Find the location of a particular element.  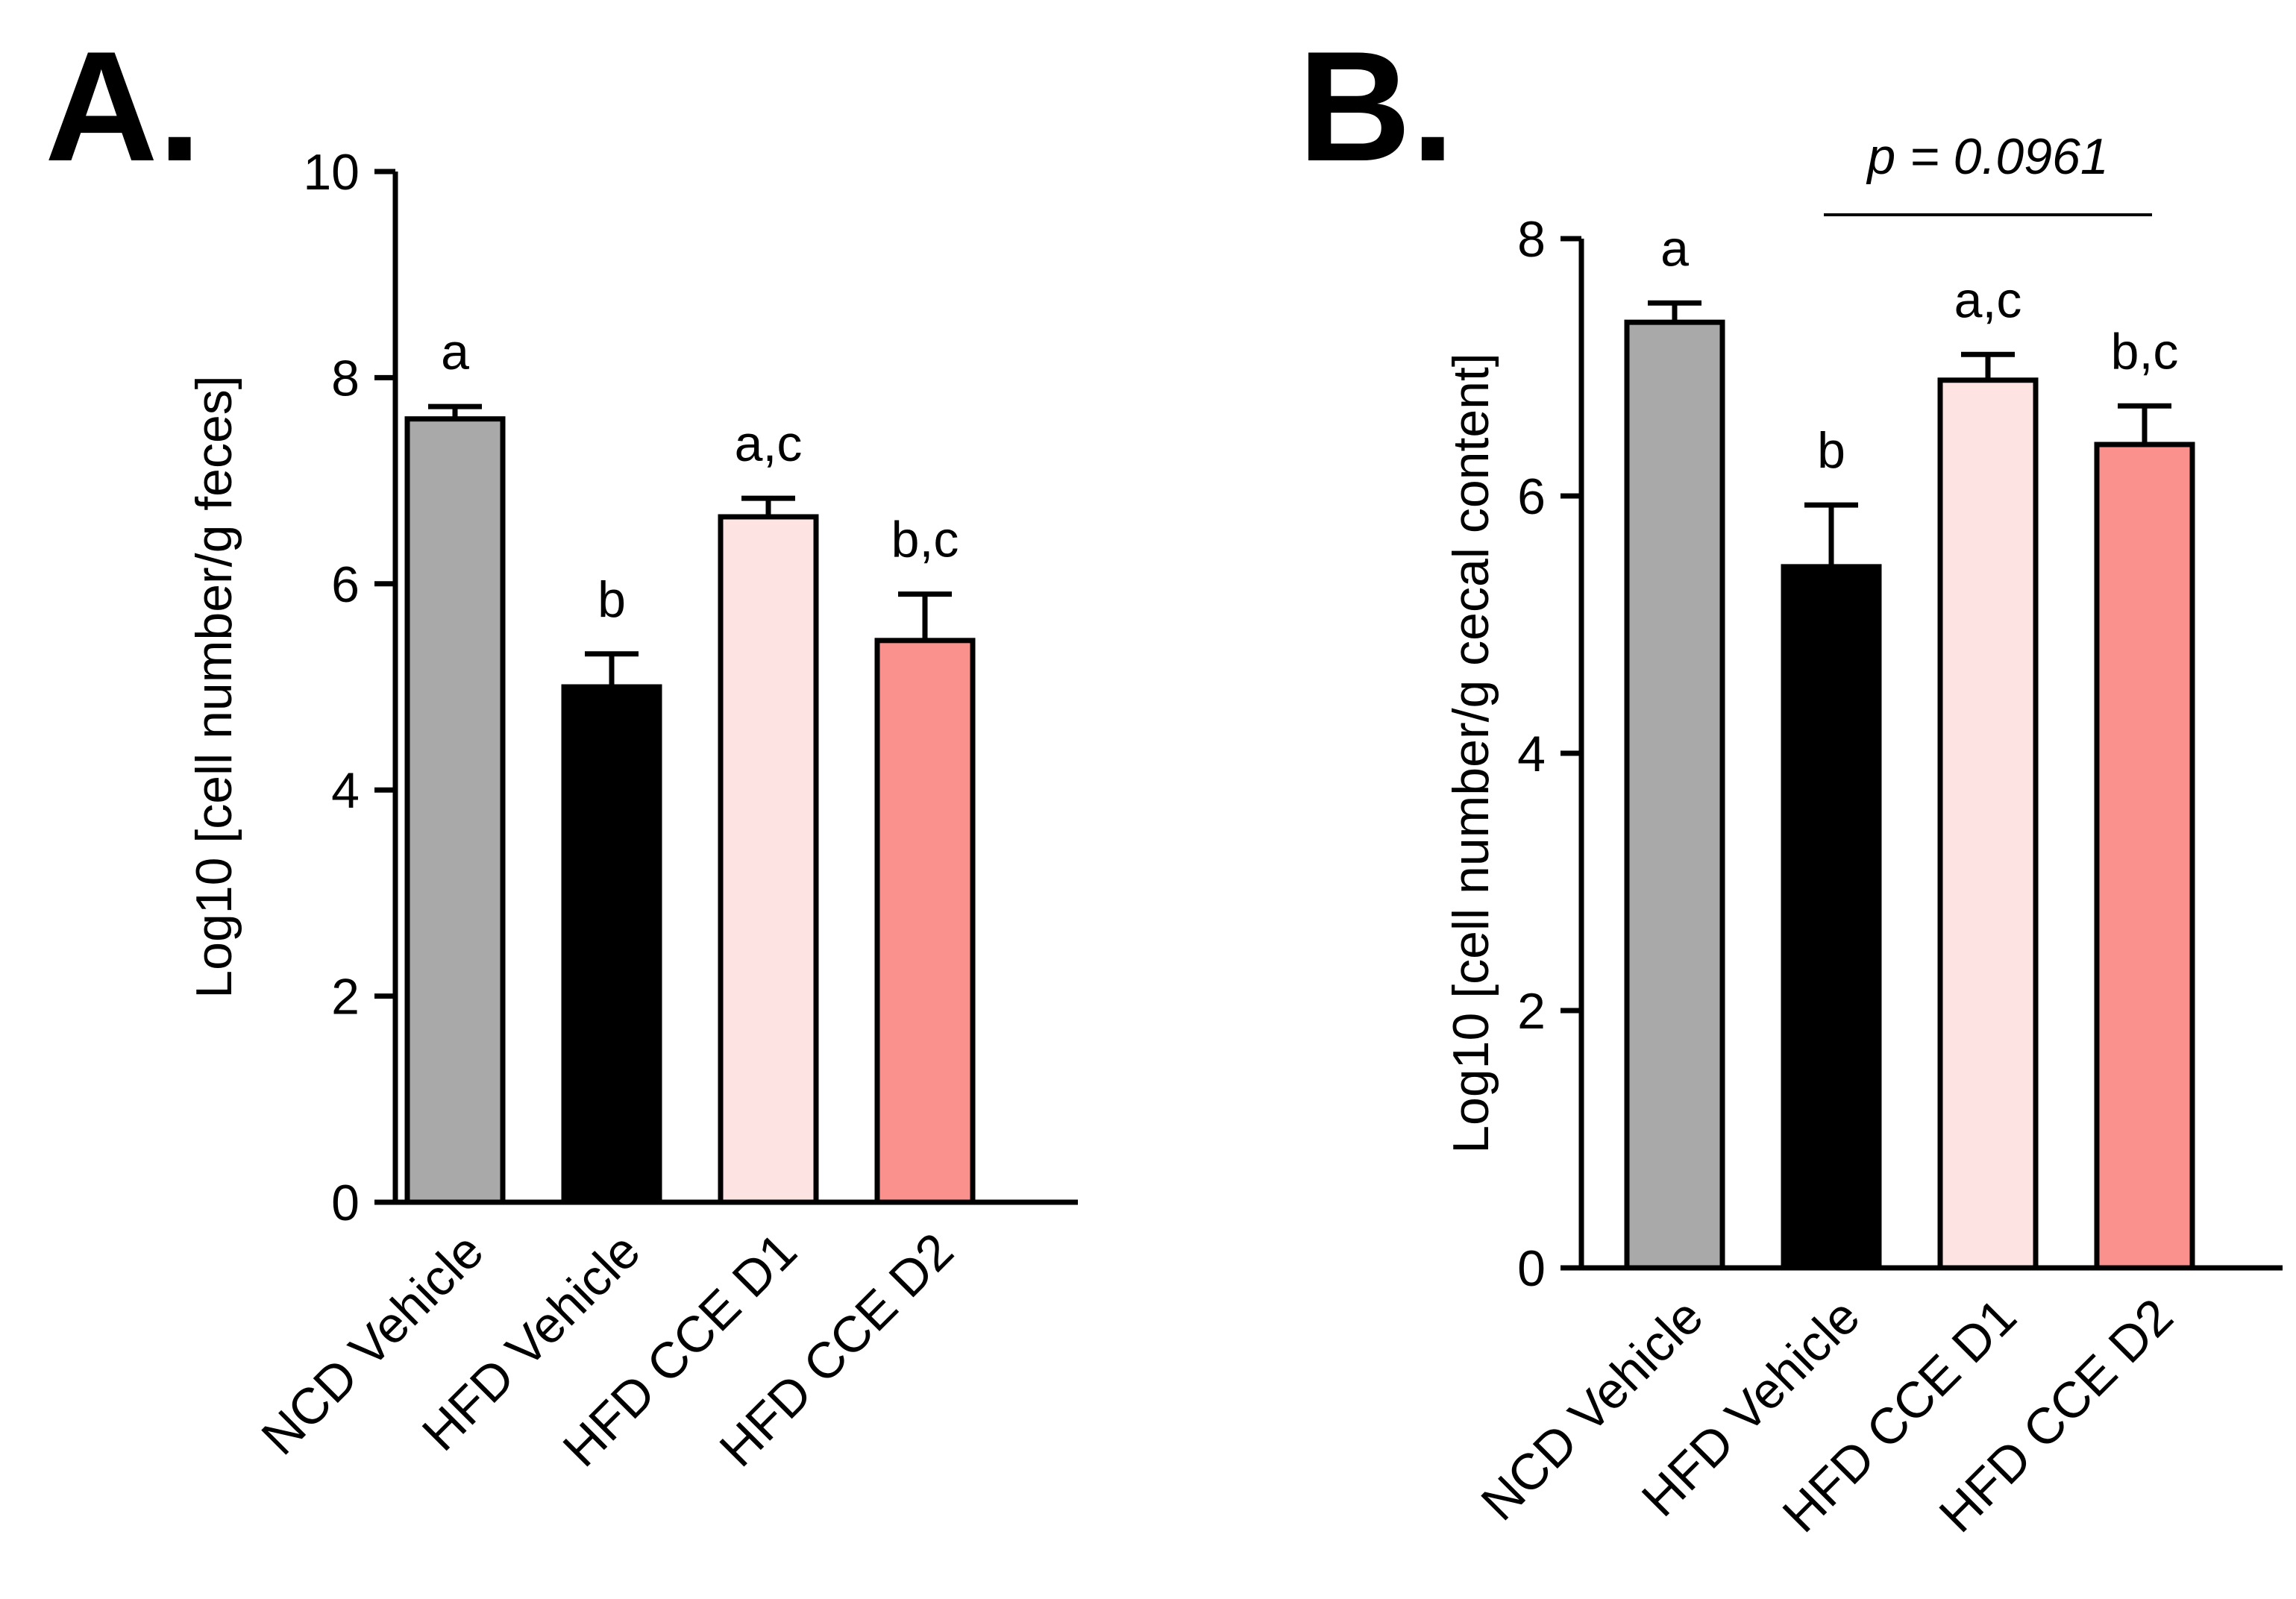

y-tick-label: 10 is located at coordinates (331, 172).